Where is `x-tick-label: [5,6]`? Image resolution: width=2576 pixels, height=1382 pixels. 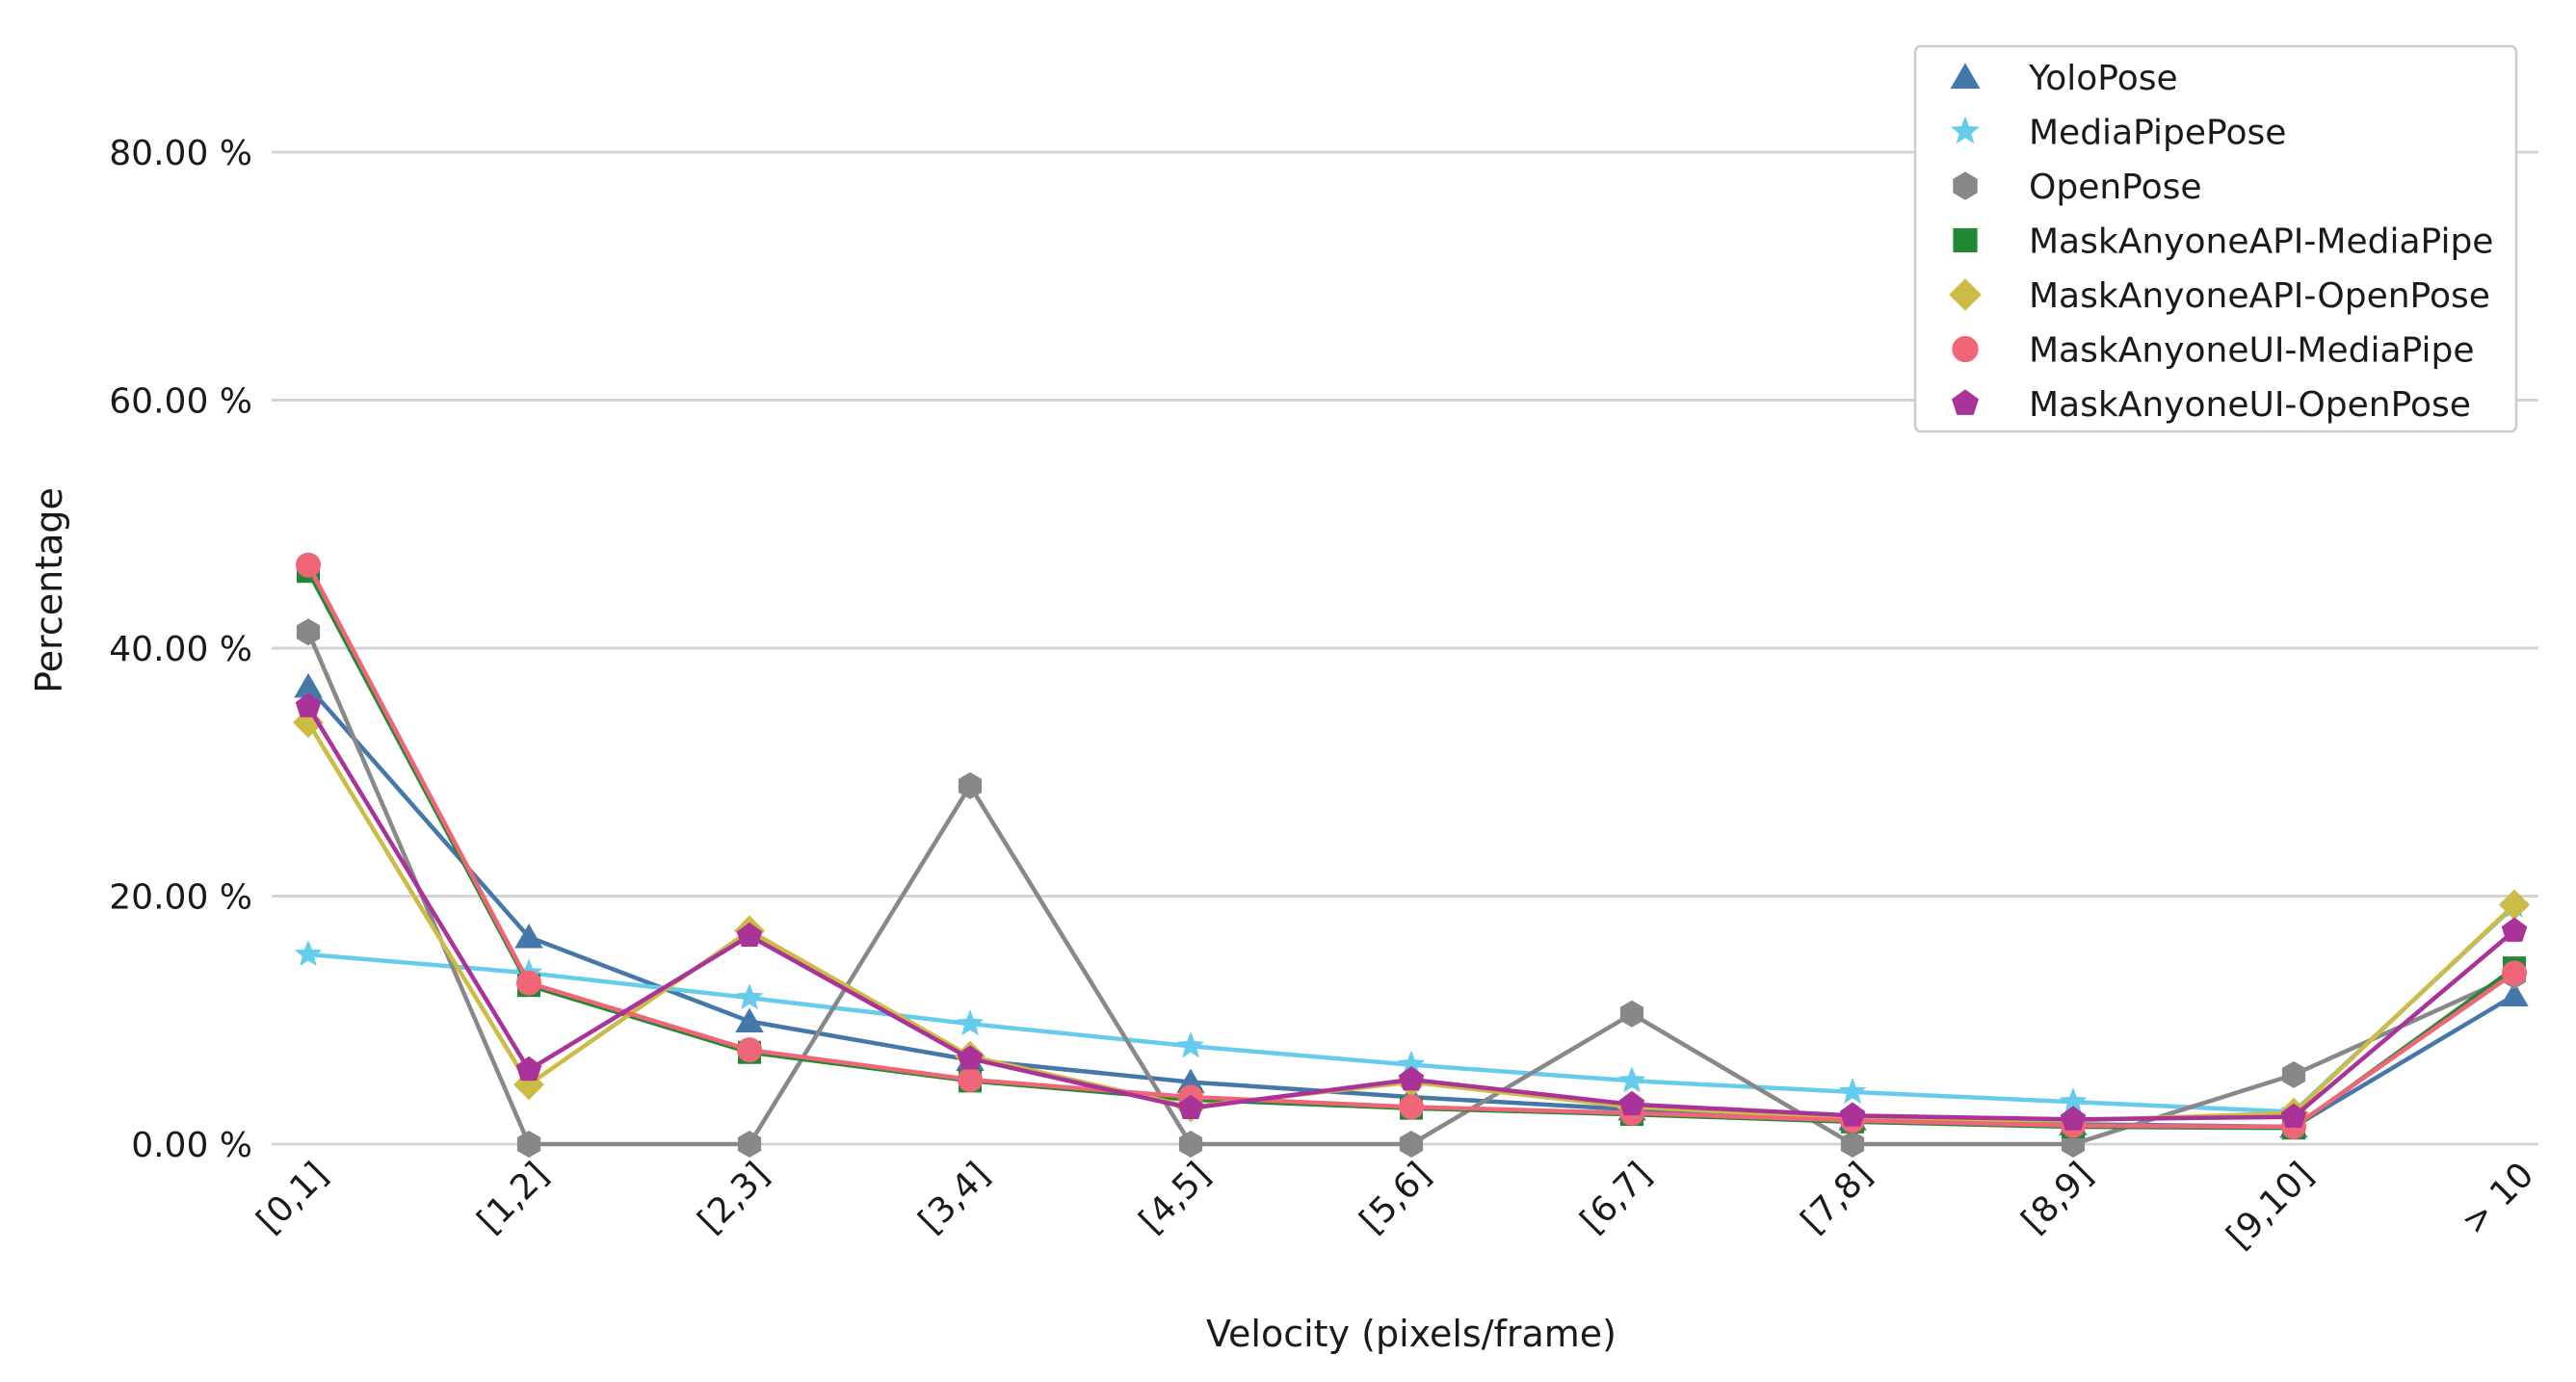
x-tick-label: [5,6] is located at coordinates (1395, 1198).